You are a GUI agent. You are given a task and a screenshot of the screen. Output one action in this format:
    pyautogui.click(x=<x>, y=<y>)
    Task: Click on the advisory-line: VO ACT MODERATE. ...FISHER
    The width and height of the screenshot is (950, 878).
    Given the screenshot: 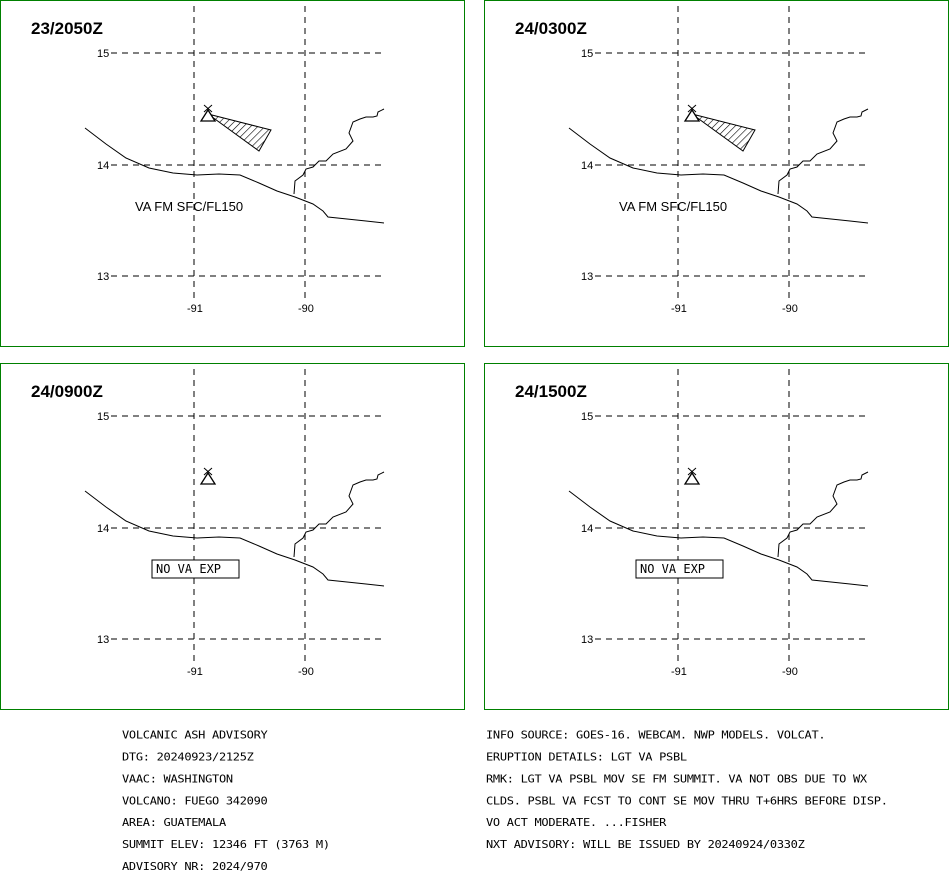 What is the action you would take?
    pyautogui.click(x=576, y=822)
    